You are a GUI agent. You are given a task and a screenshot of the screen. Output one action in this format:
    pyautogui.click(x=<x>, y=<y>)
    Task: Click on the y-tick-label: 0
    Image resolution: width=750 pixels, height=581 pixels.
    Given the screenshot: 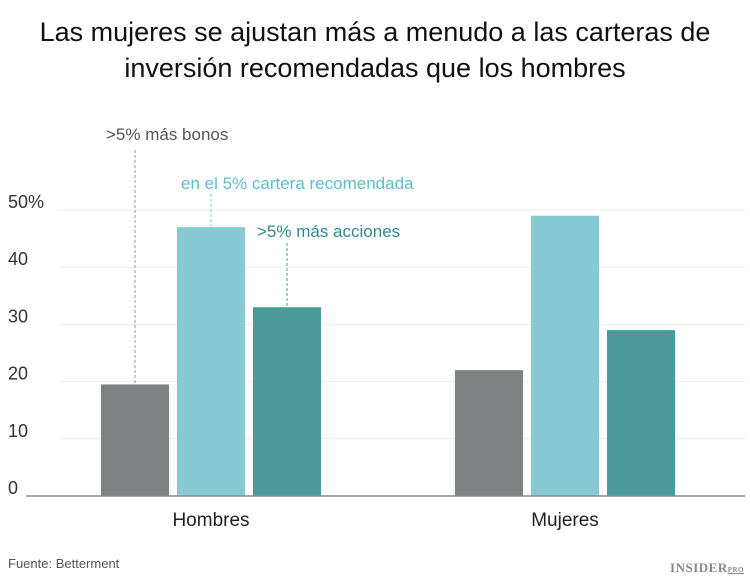 What is the action you would take?
    pyautogui.click(x=13, y=488)
    